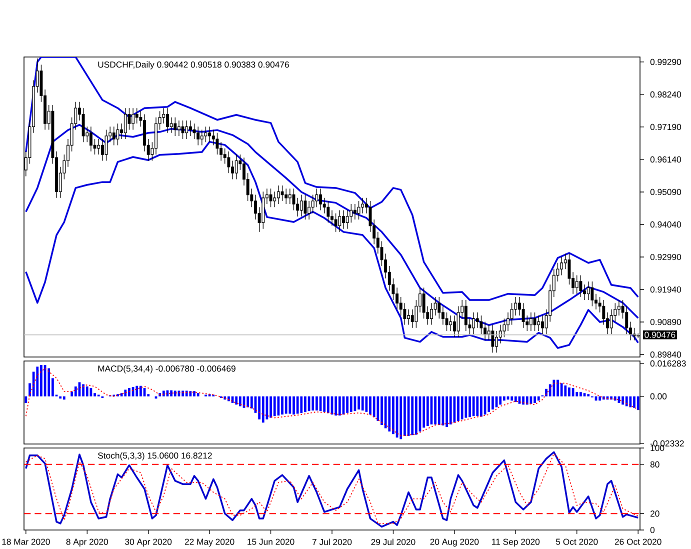 The image size is (691, 549). I want to click on y-tick-label: 0.98240, so click(666, 94).